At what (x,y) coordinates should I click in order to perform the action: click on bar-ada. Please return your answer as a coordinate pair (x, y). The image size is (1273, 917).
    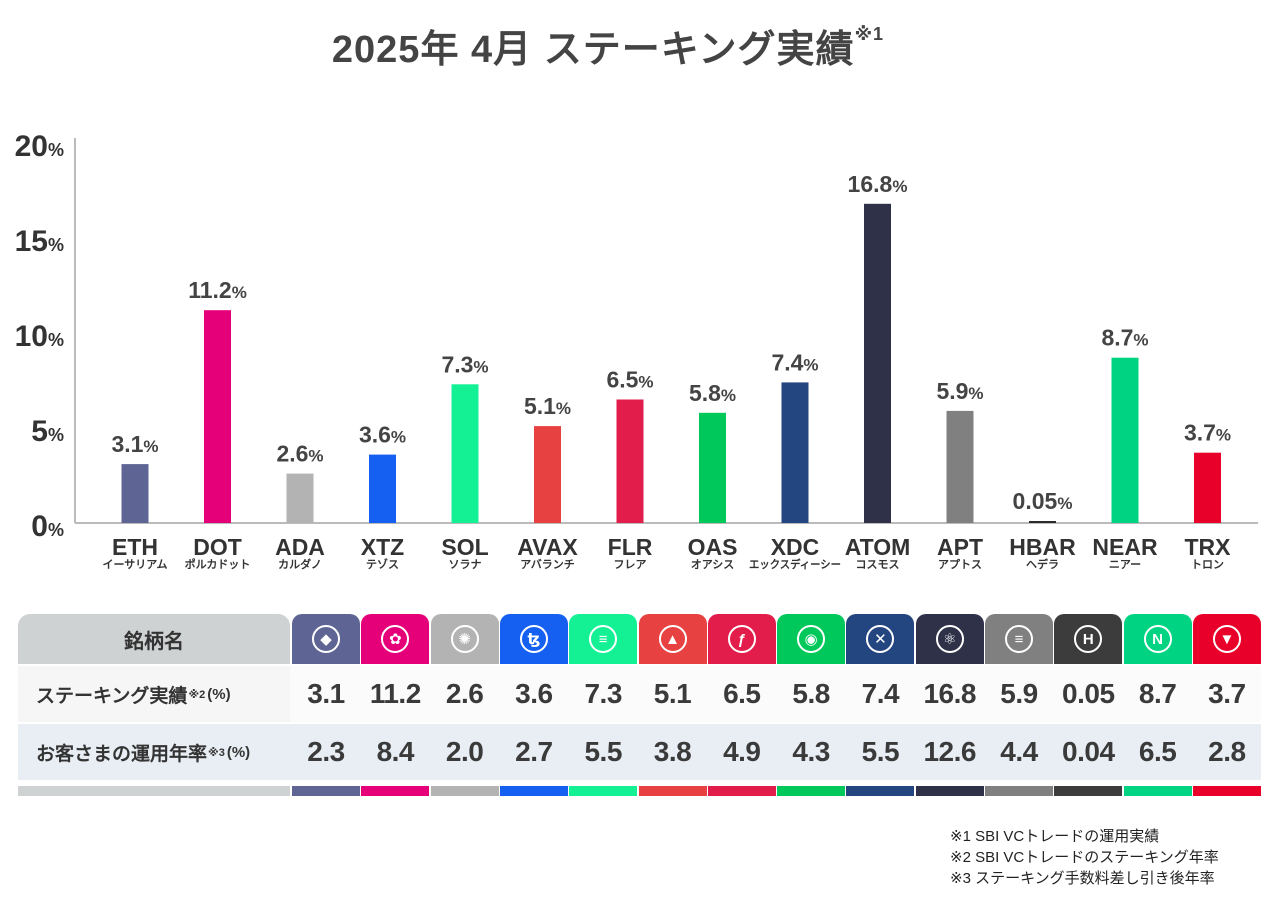
    Looking at the image, I should click on (300, 498).